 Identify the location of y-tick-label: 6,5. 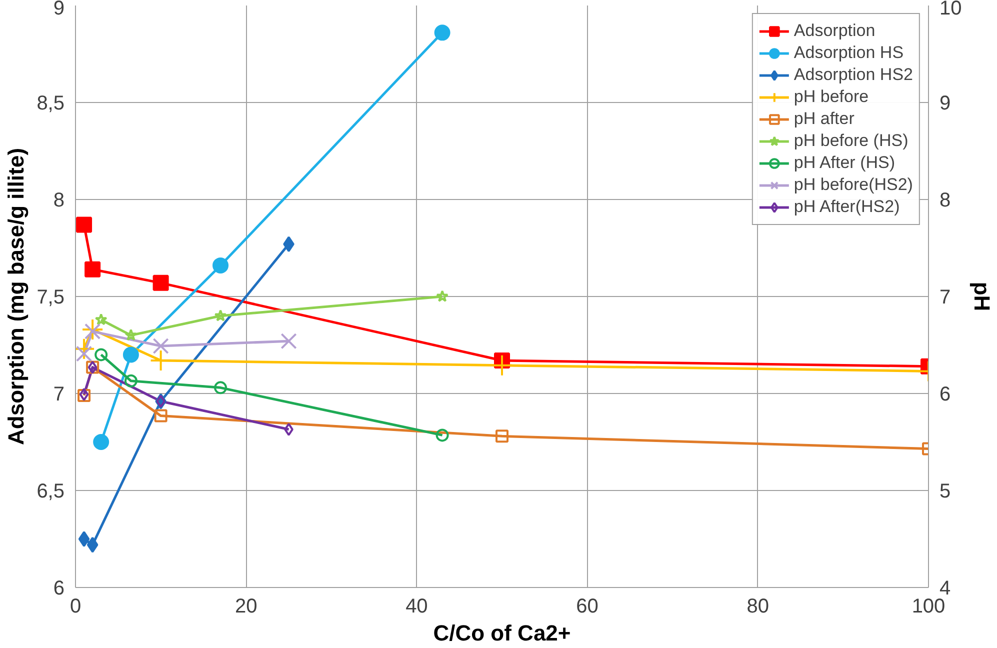
(50, 491).